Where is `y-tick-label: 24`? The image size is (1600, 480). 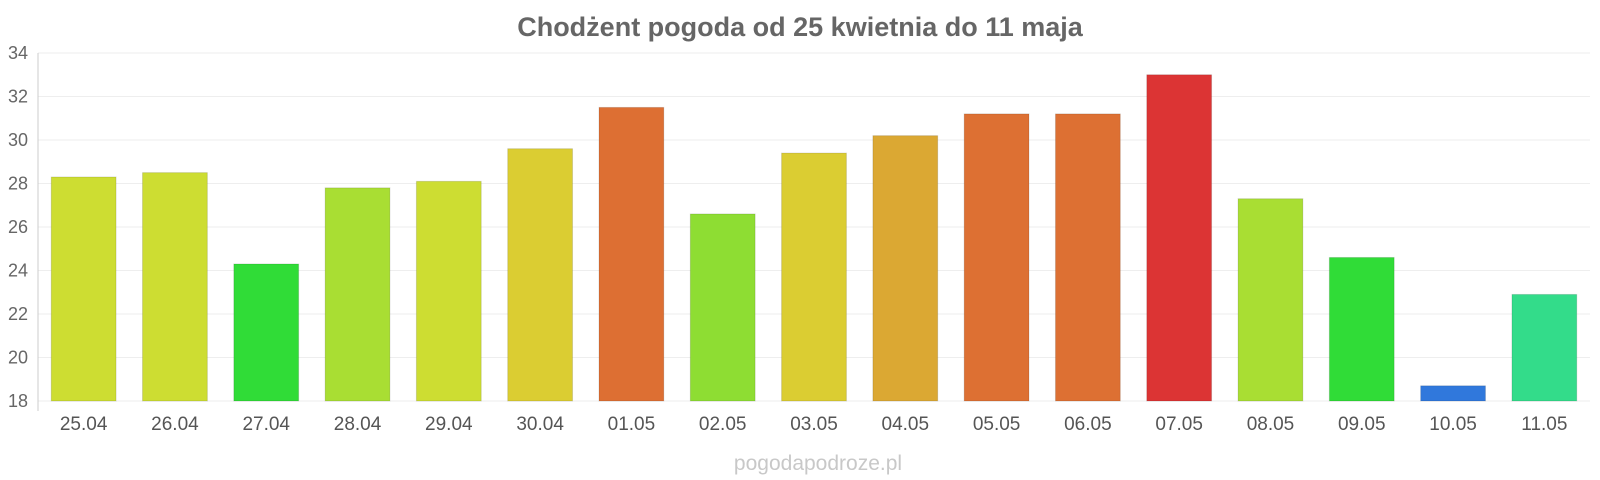
y-tick-label: 24 is located at coordinates (18, 271).